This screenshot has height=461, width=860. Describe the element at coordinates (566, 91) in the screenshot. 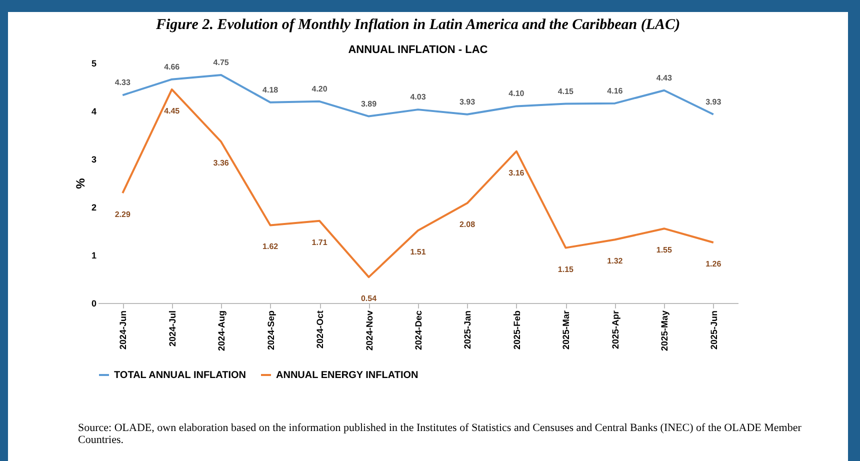

I see `data-label: 4.15` at that location.